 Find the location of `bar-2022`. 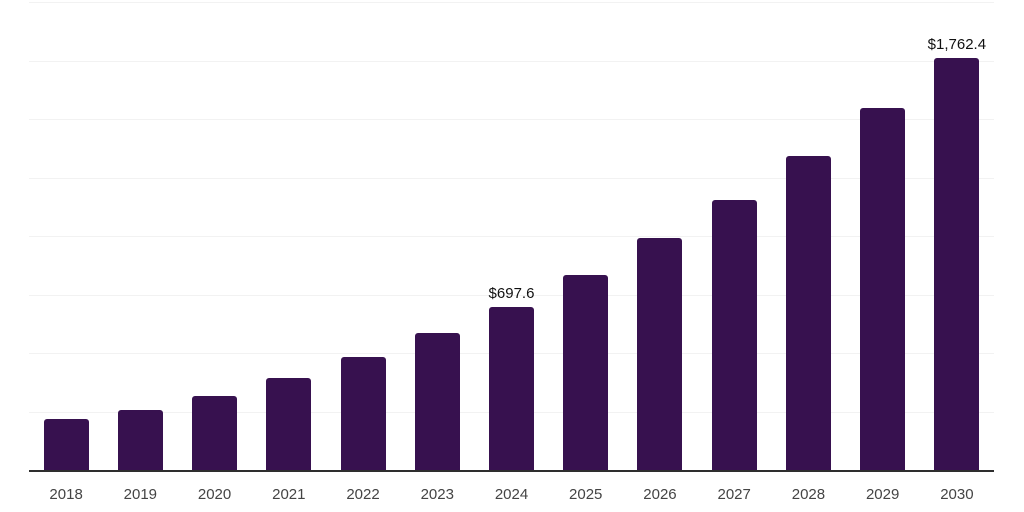

bar-2022 is located at coordinates (363, 413).